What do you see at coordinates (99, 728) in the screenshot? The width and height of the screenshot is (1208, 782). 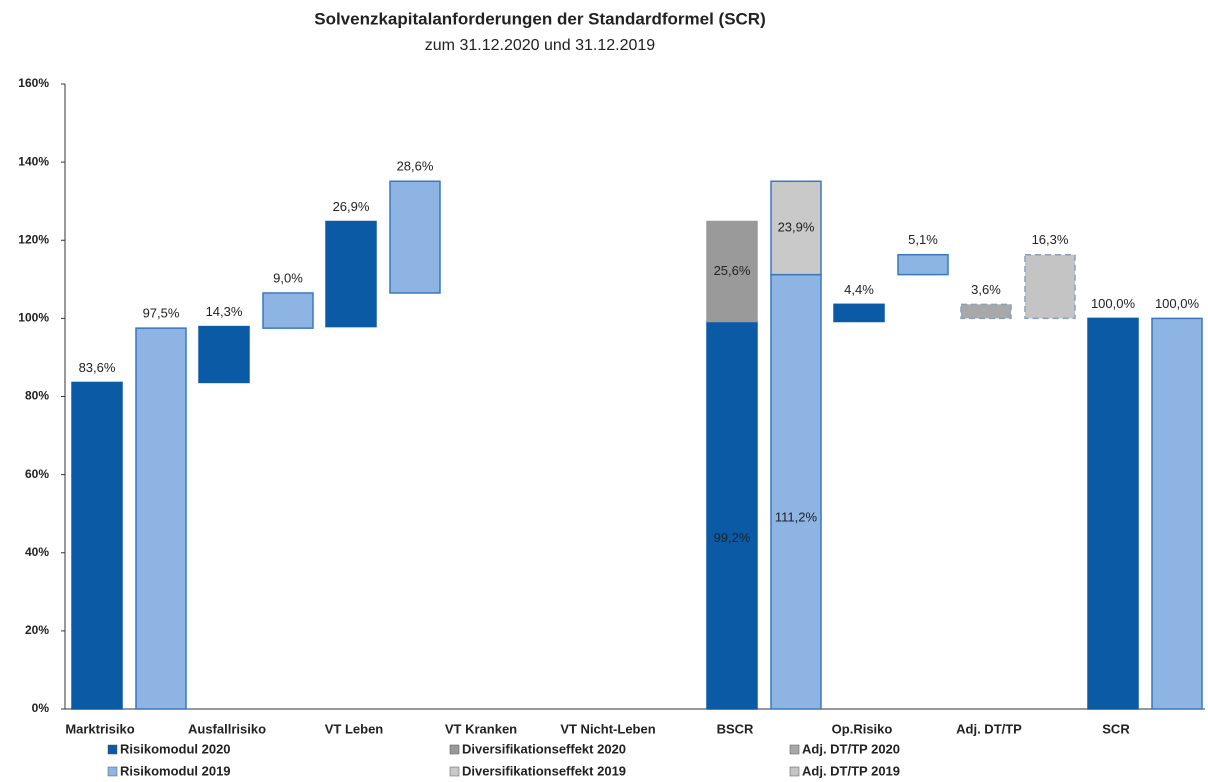 I see `x-tick-label: Marktrisiko` at bounding box center [99, 728].